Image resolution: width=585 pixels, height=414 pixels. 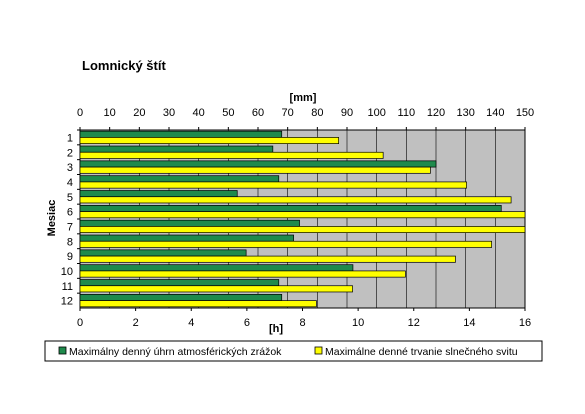 I want to click on top-tick-label: 40, so click(x=199, y=113).